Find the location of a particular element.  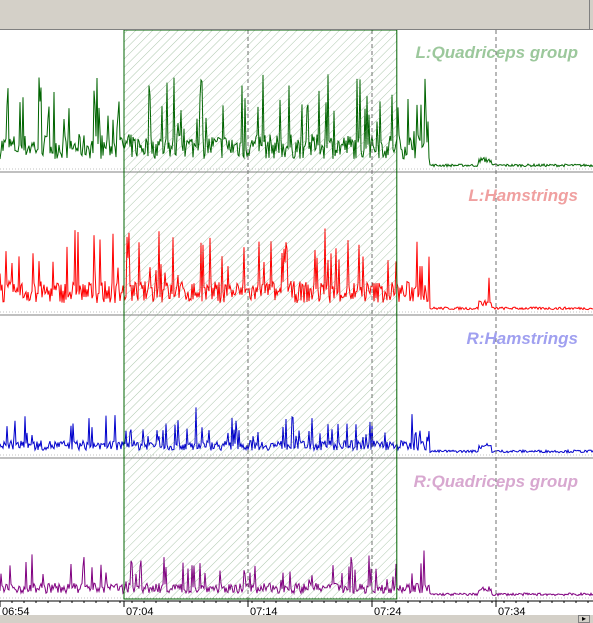

scroll-right-arrow-icon: ▸ is located at coordinates (584, 619).